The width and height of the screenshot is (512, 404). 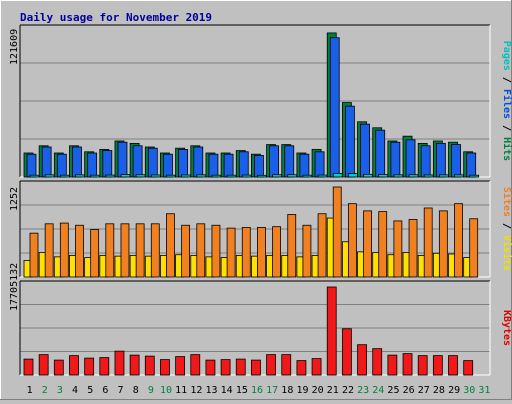 What do you see at coordinates (506, 149) in the screenshot?
I see `legend-part: Hits` at bounding box center [506, 149].